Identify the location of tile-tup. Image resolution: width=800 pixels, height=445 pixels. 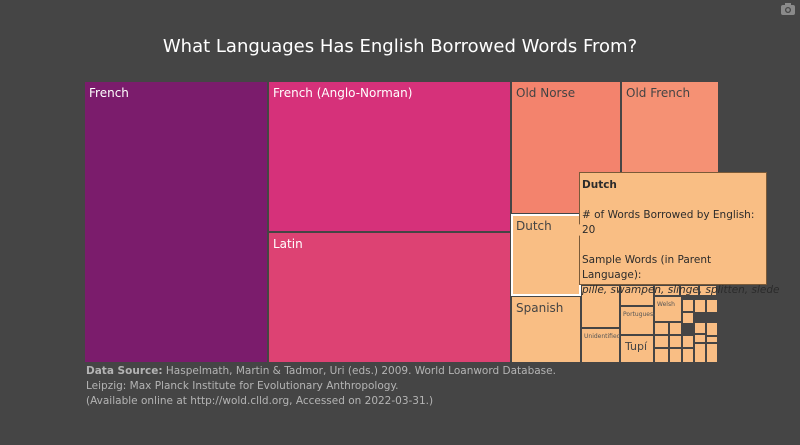
(637, 349).